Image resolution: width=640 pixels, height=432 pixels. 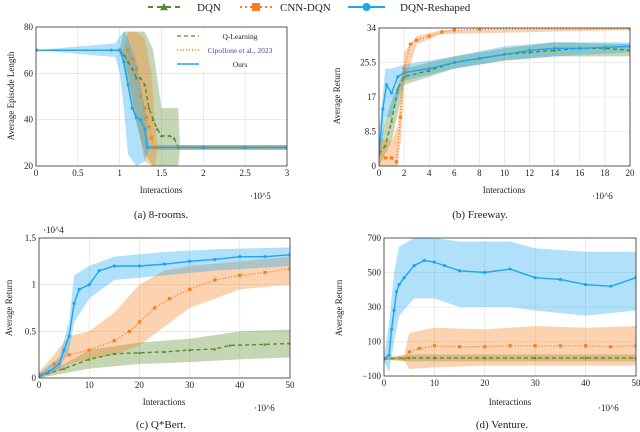 What do you see at coordinates (31, 238) in the screenshot?
I see `y-tick-label: 1.5` at bounding box center [31, 238].